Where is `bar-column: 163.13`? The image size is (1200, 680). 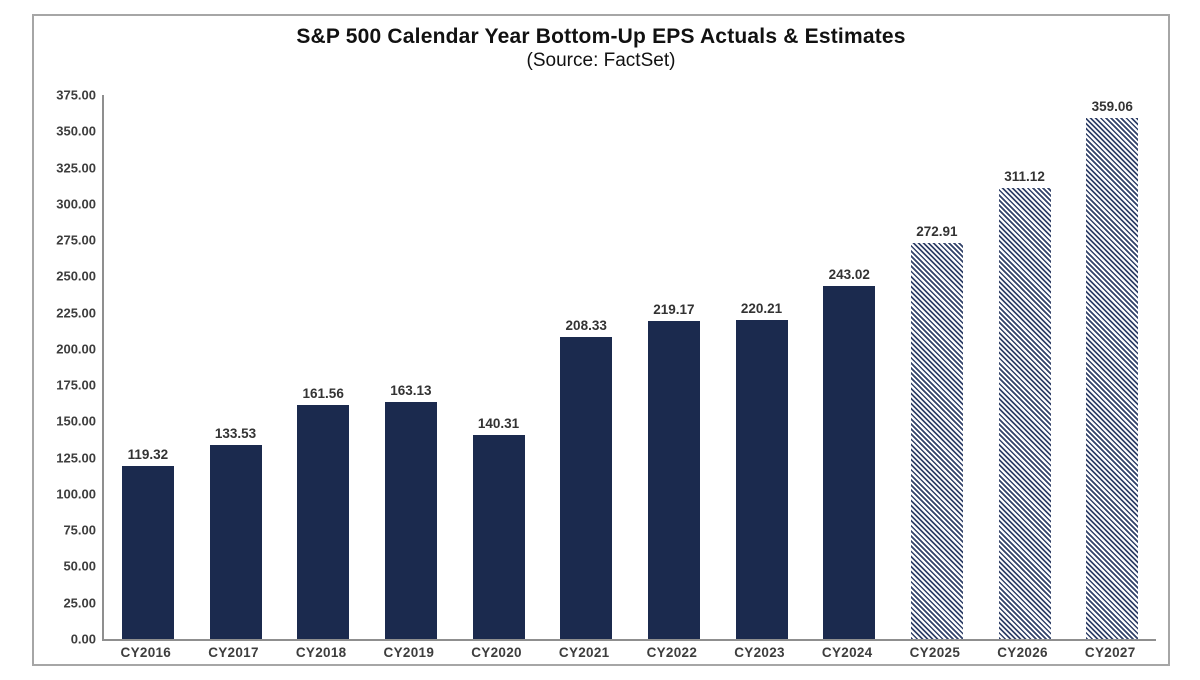 bar-column: 163.13 is located at coordinates (411, 367).